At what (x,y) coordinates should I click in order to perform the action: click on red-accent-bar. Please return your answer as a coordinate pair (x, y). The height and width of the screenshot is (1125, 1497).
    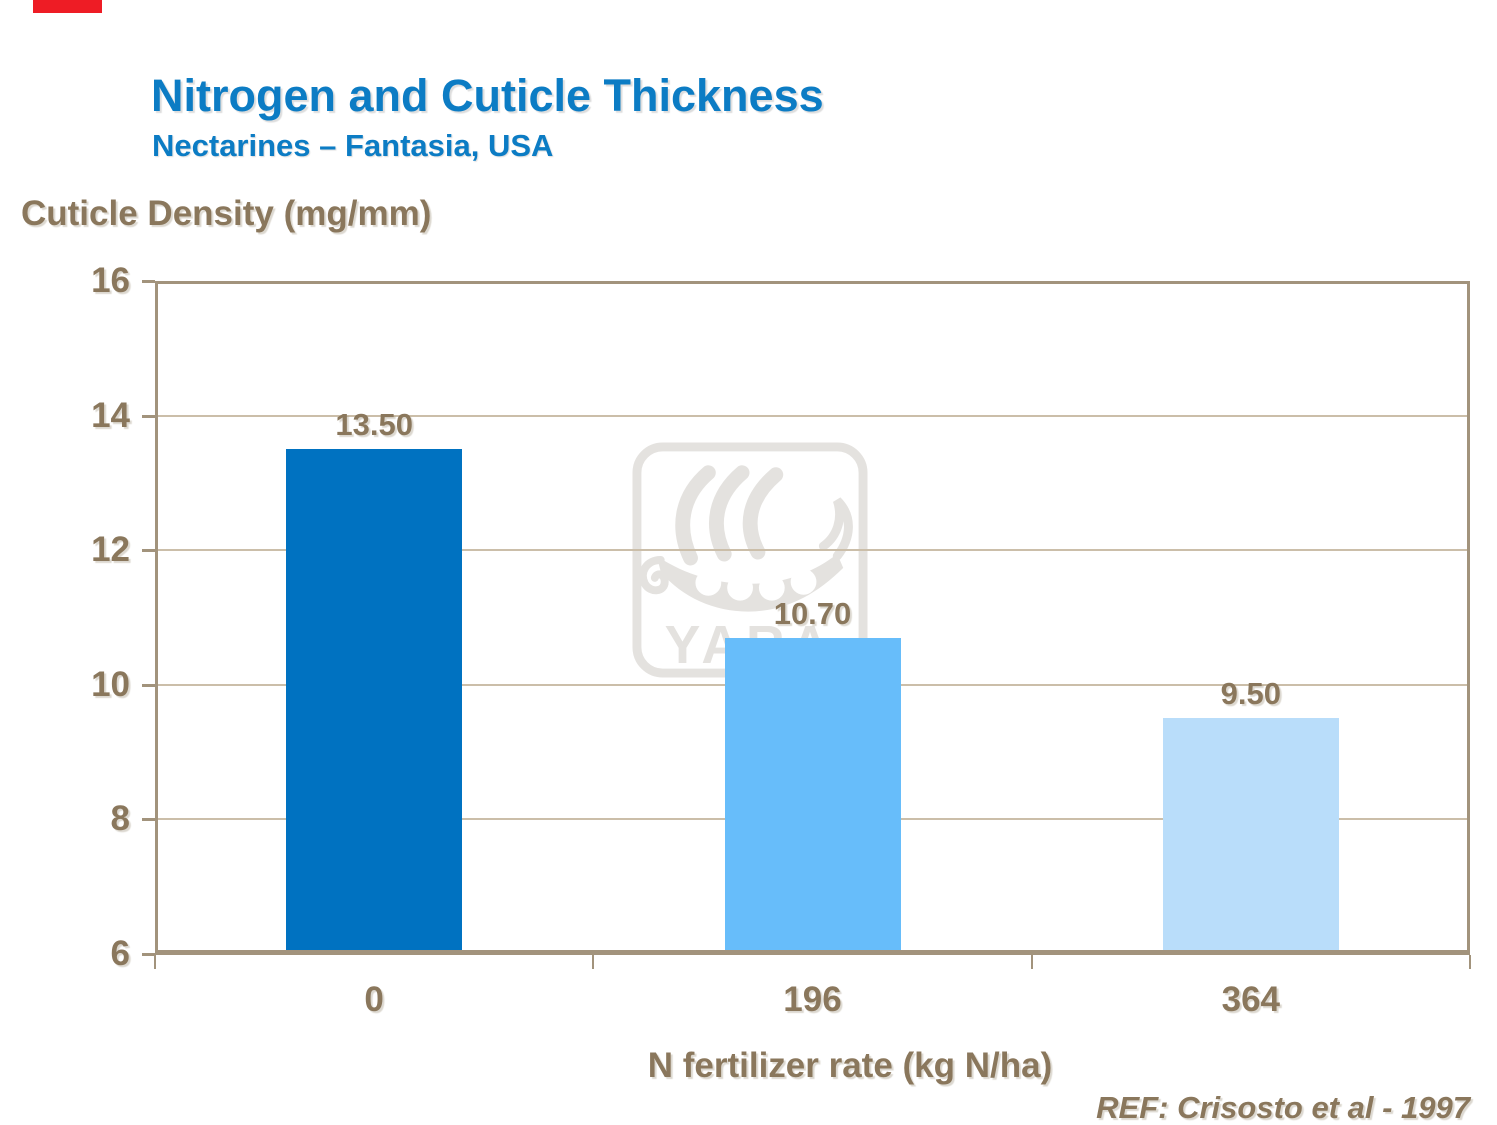
    Looking at the image, I should click on (67, 6).